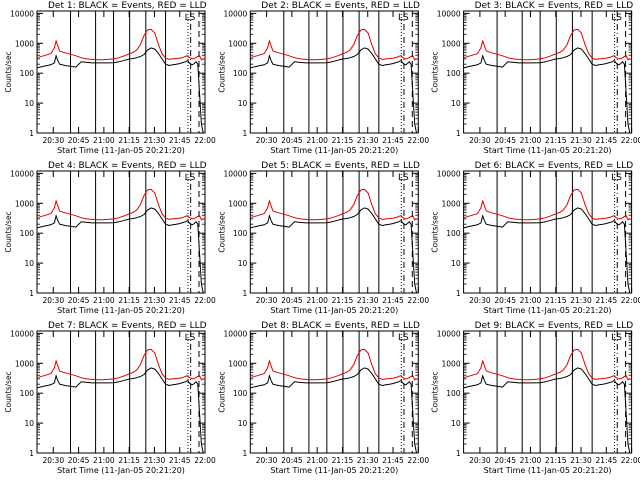  Describe the element at coordinates (340, 326) in the screenshot. I see `panel-title: Det 8: BLACK = Events, RED = LLD` at that location.